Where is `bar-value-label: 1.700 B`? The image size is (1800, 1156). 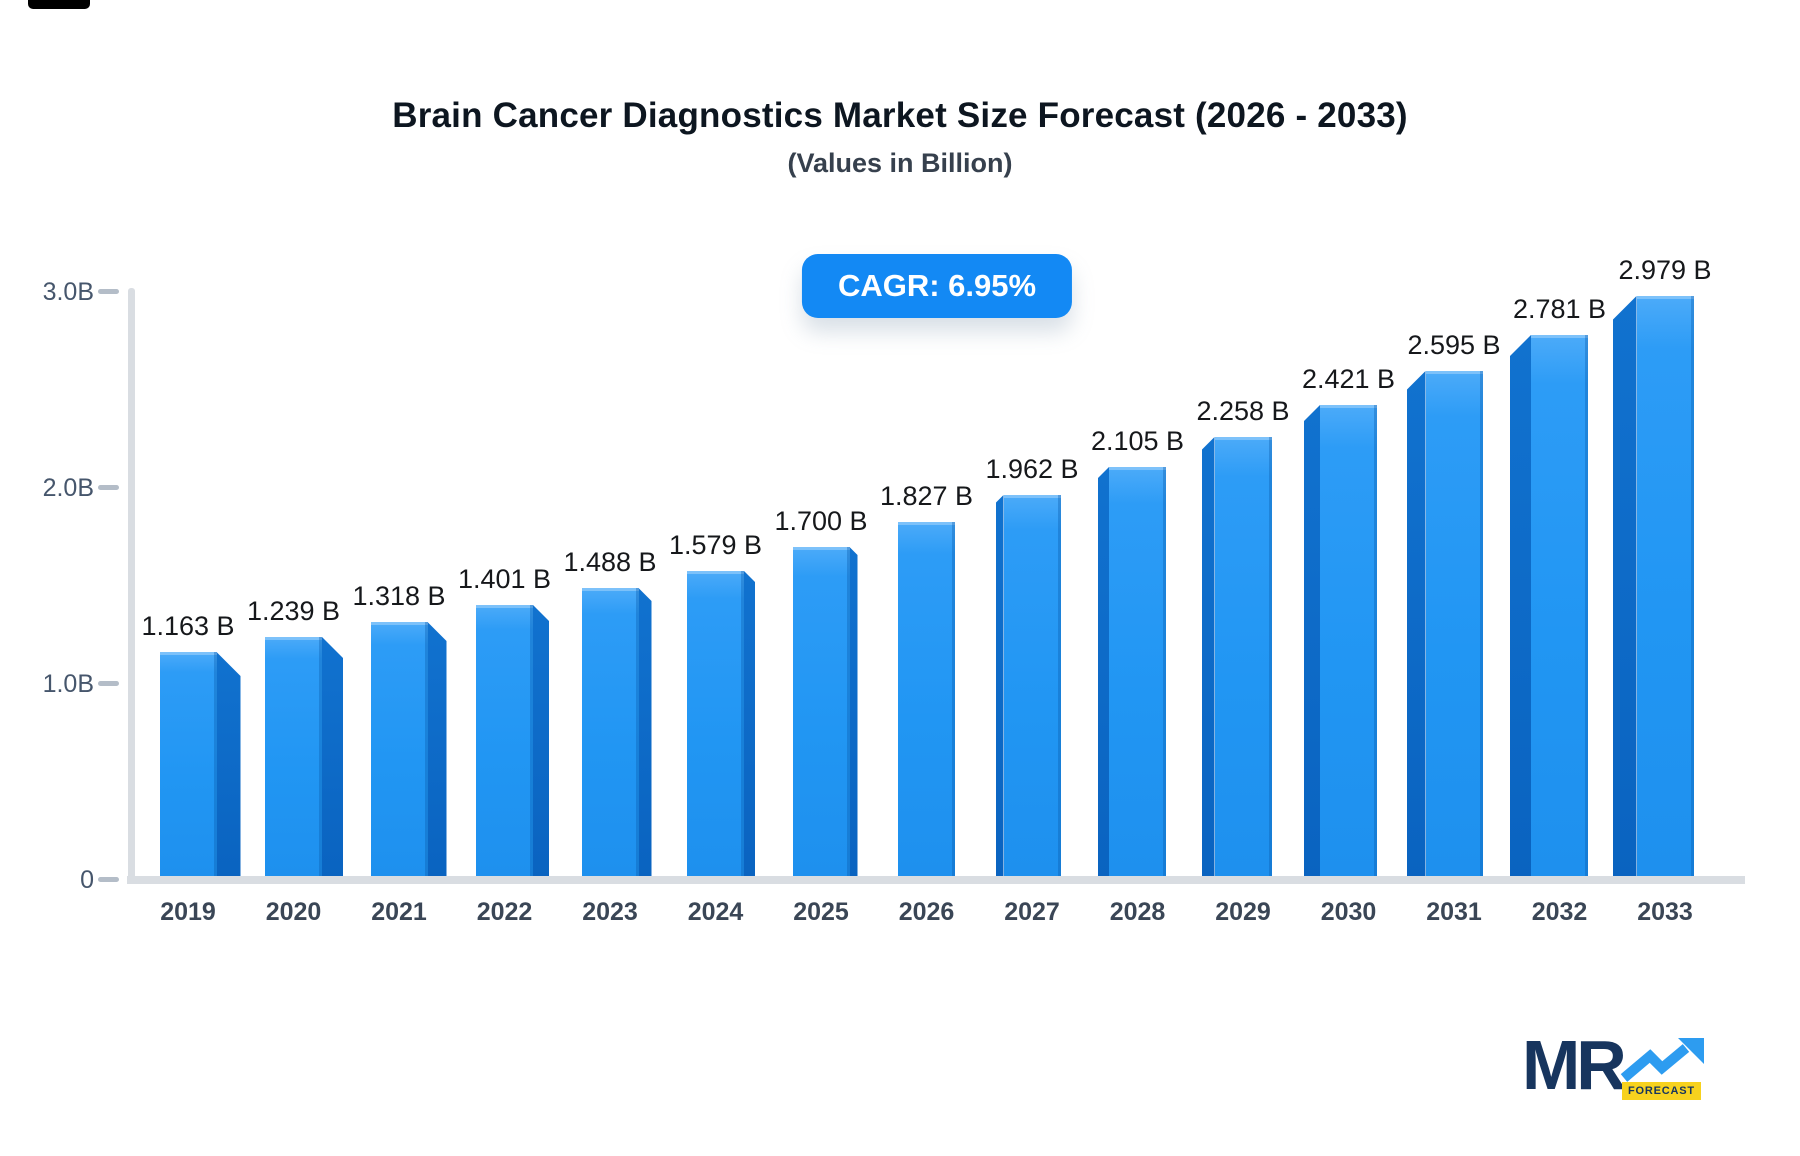
bar-value-label: 1.700 B is located at coordinates (821, 521).